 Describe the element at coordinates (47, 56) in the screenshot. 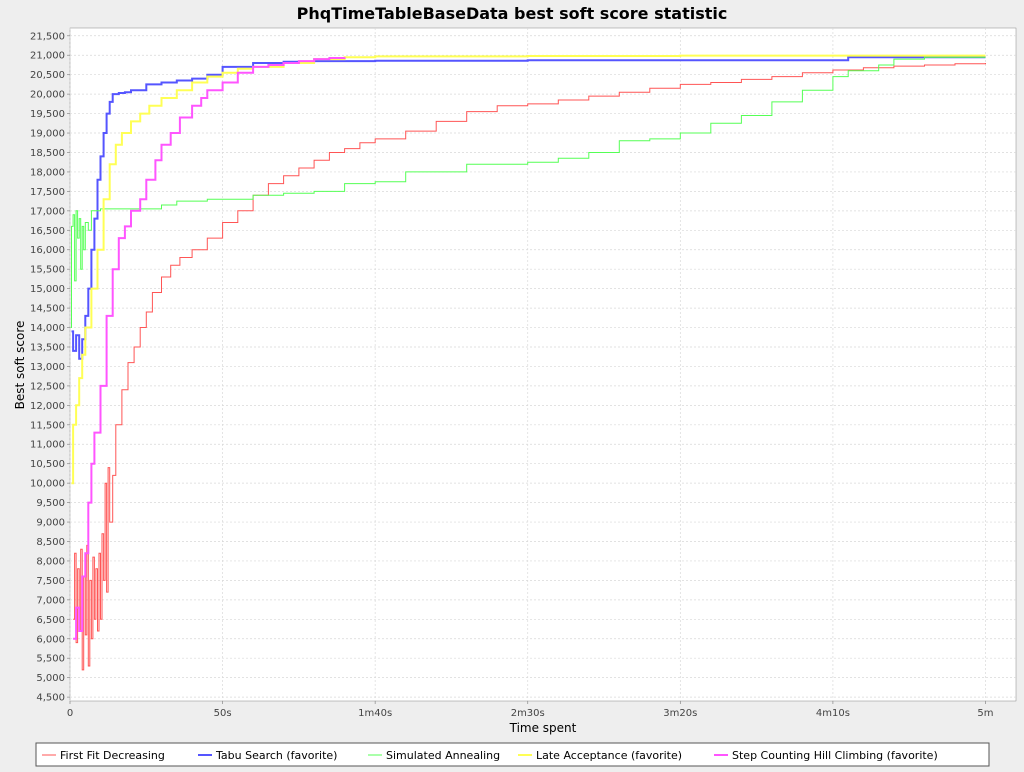

I see `y-tick-label: 21,000` at that location.